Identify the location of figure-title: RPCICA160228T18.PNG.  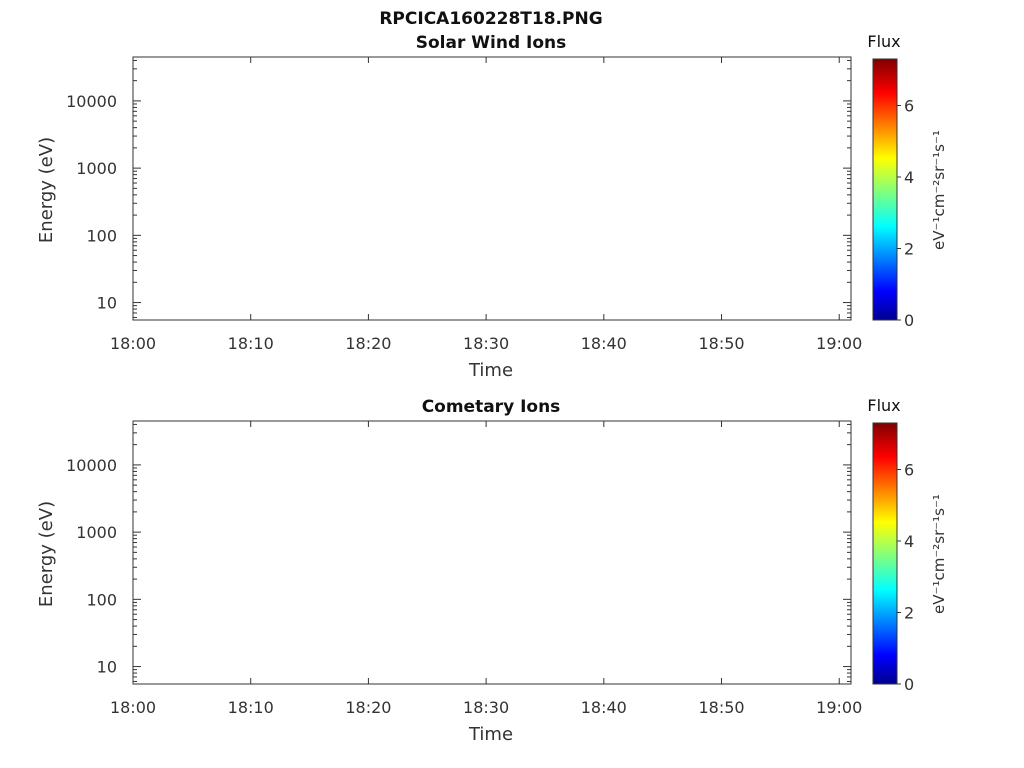
(490, 19).